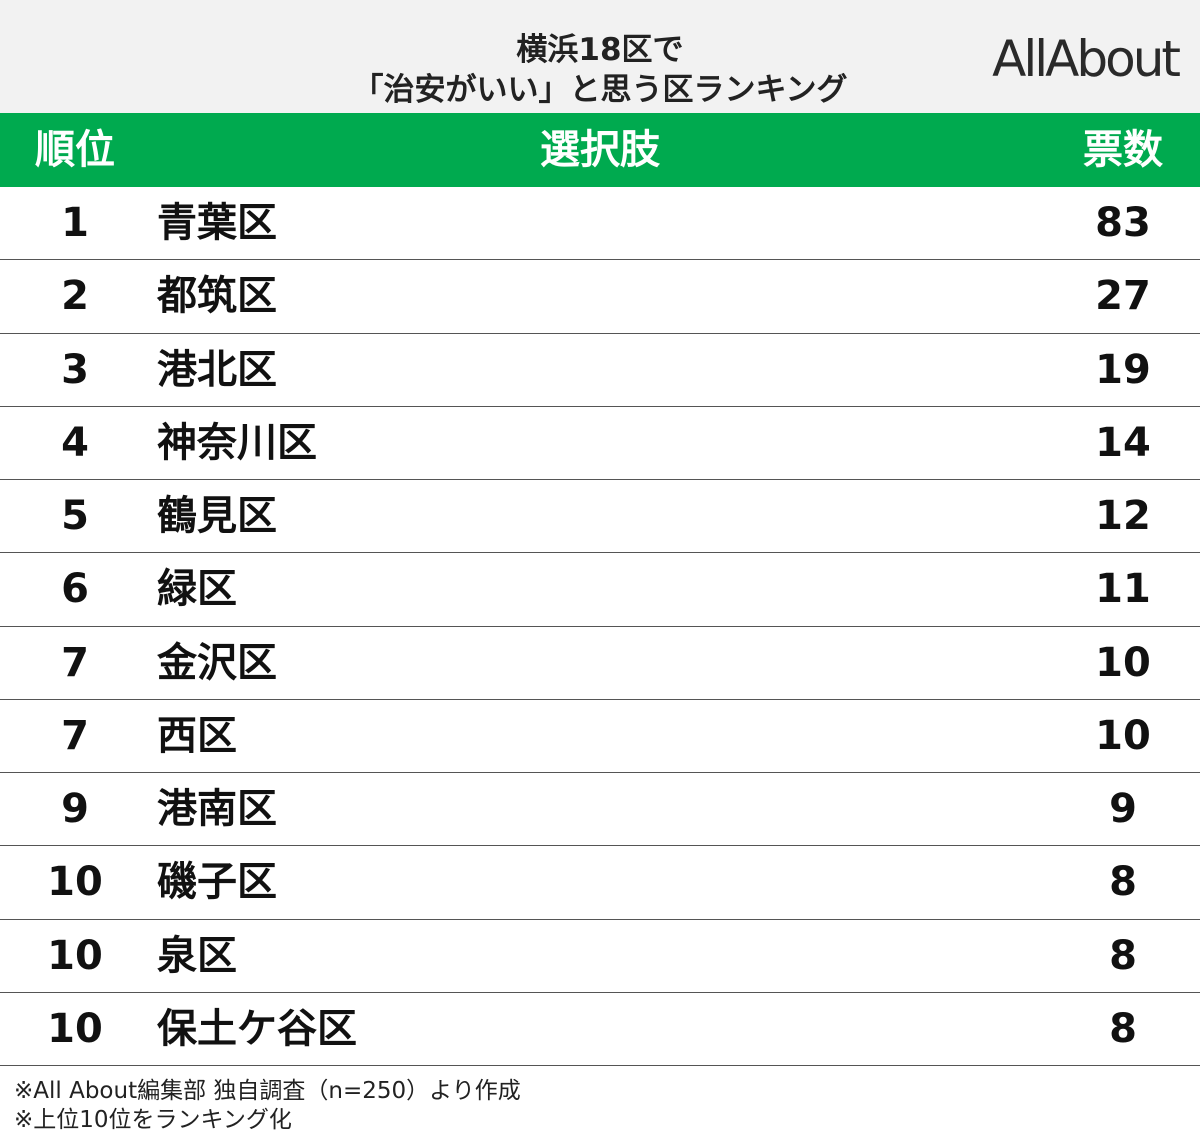 Image resolution: width=1200 pixels, height=1141 pixels. I want to click on table-row: 1 青葉区 83, so click(600, 224).